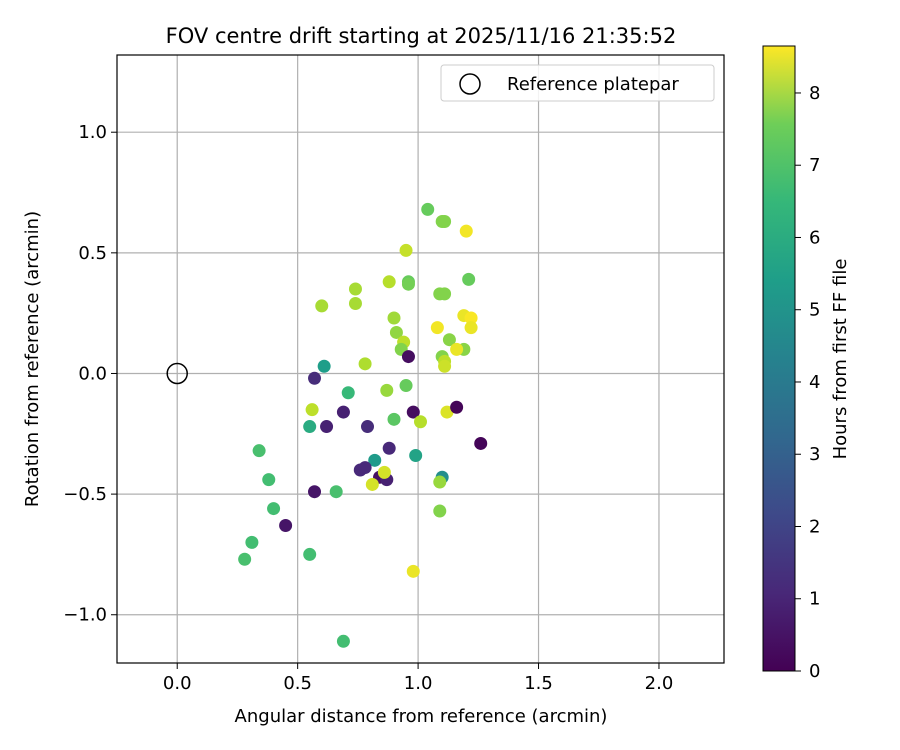 The height and width of the screenshot is (750, 900). I want to click on colorbar: 0 1 2 3 4 5 6 7 8 Hours from first FF file, so click(806, 363).